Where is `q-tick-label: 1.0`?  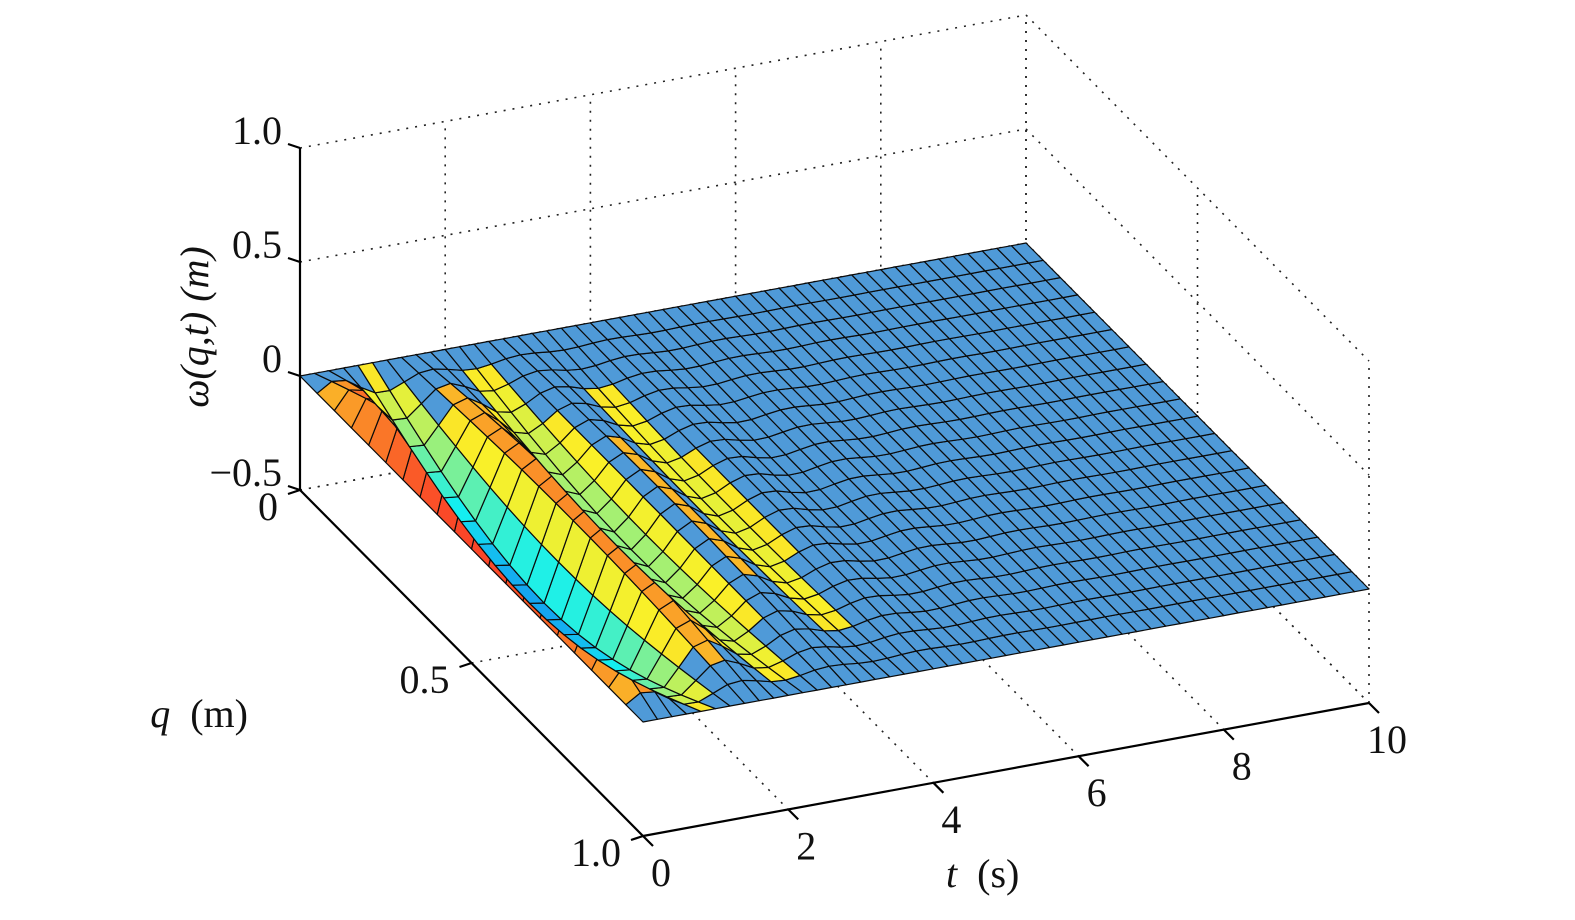
q-tick-label: 1.0 is located at coordinates (596, 852).